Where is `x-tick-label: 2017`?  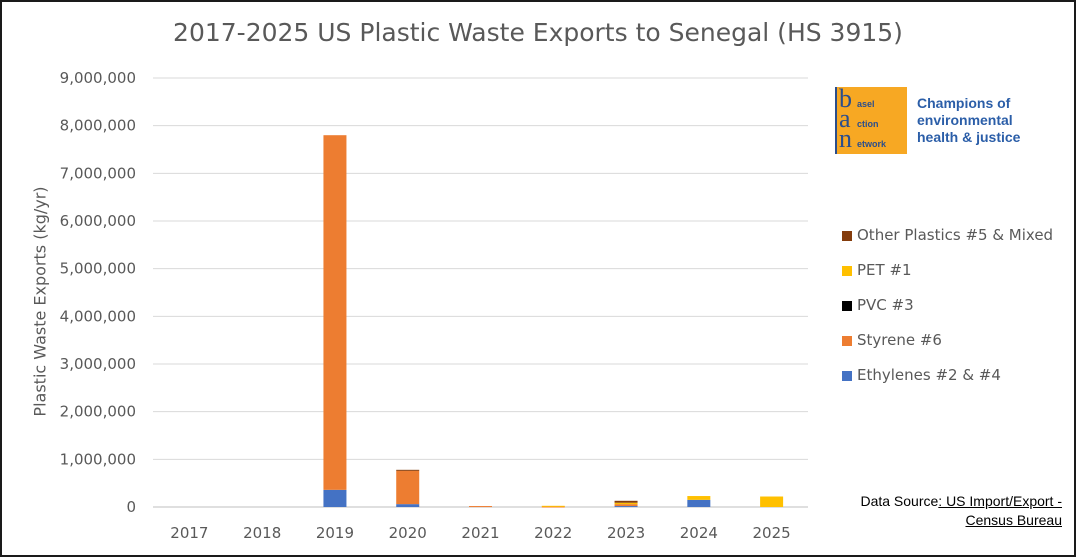
x-tick-label: 2017 is located at coordinates (189, 533).